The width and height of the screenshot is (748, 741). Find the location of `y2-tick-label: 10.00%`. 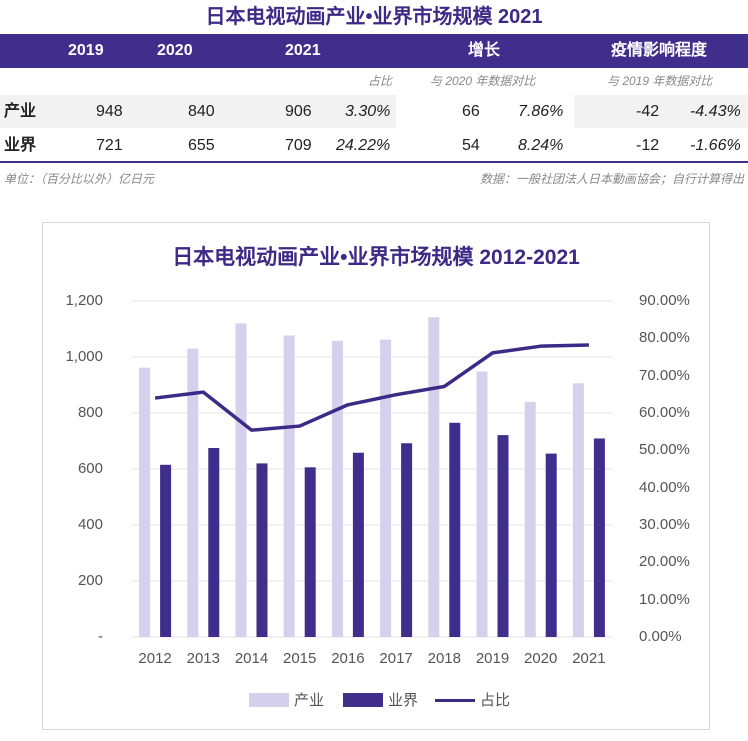

y2-tick-label: 10.00% is located at coordinates (664, 599).